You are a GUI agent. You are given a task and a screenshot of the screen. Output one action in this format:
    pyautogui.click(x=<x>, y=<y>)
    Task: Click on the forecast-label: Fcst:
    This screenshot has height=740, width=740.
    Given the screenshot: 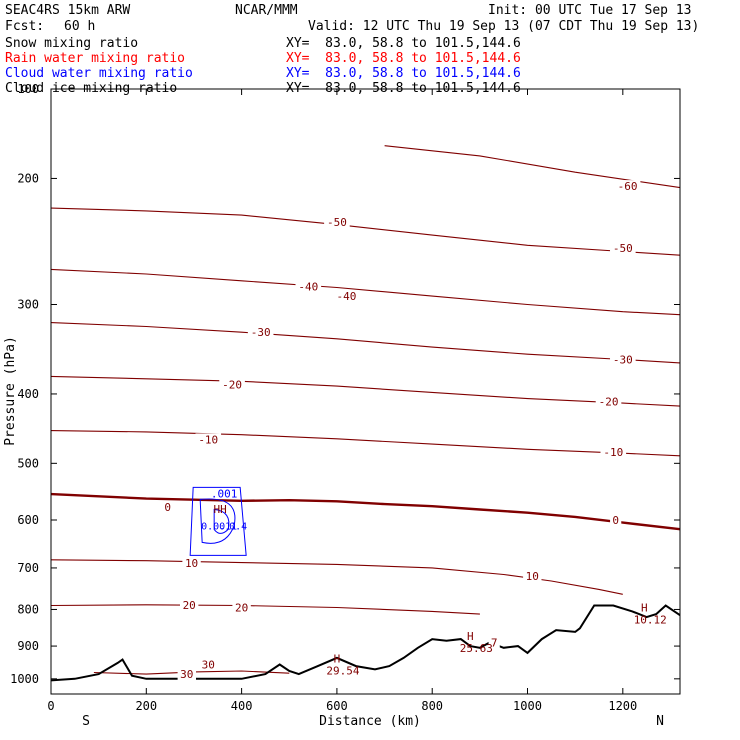 What is the action you would take?
    pyautogui.click(x=25, y=26)
    